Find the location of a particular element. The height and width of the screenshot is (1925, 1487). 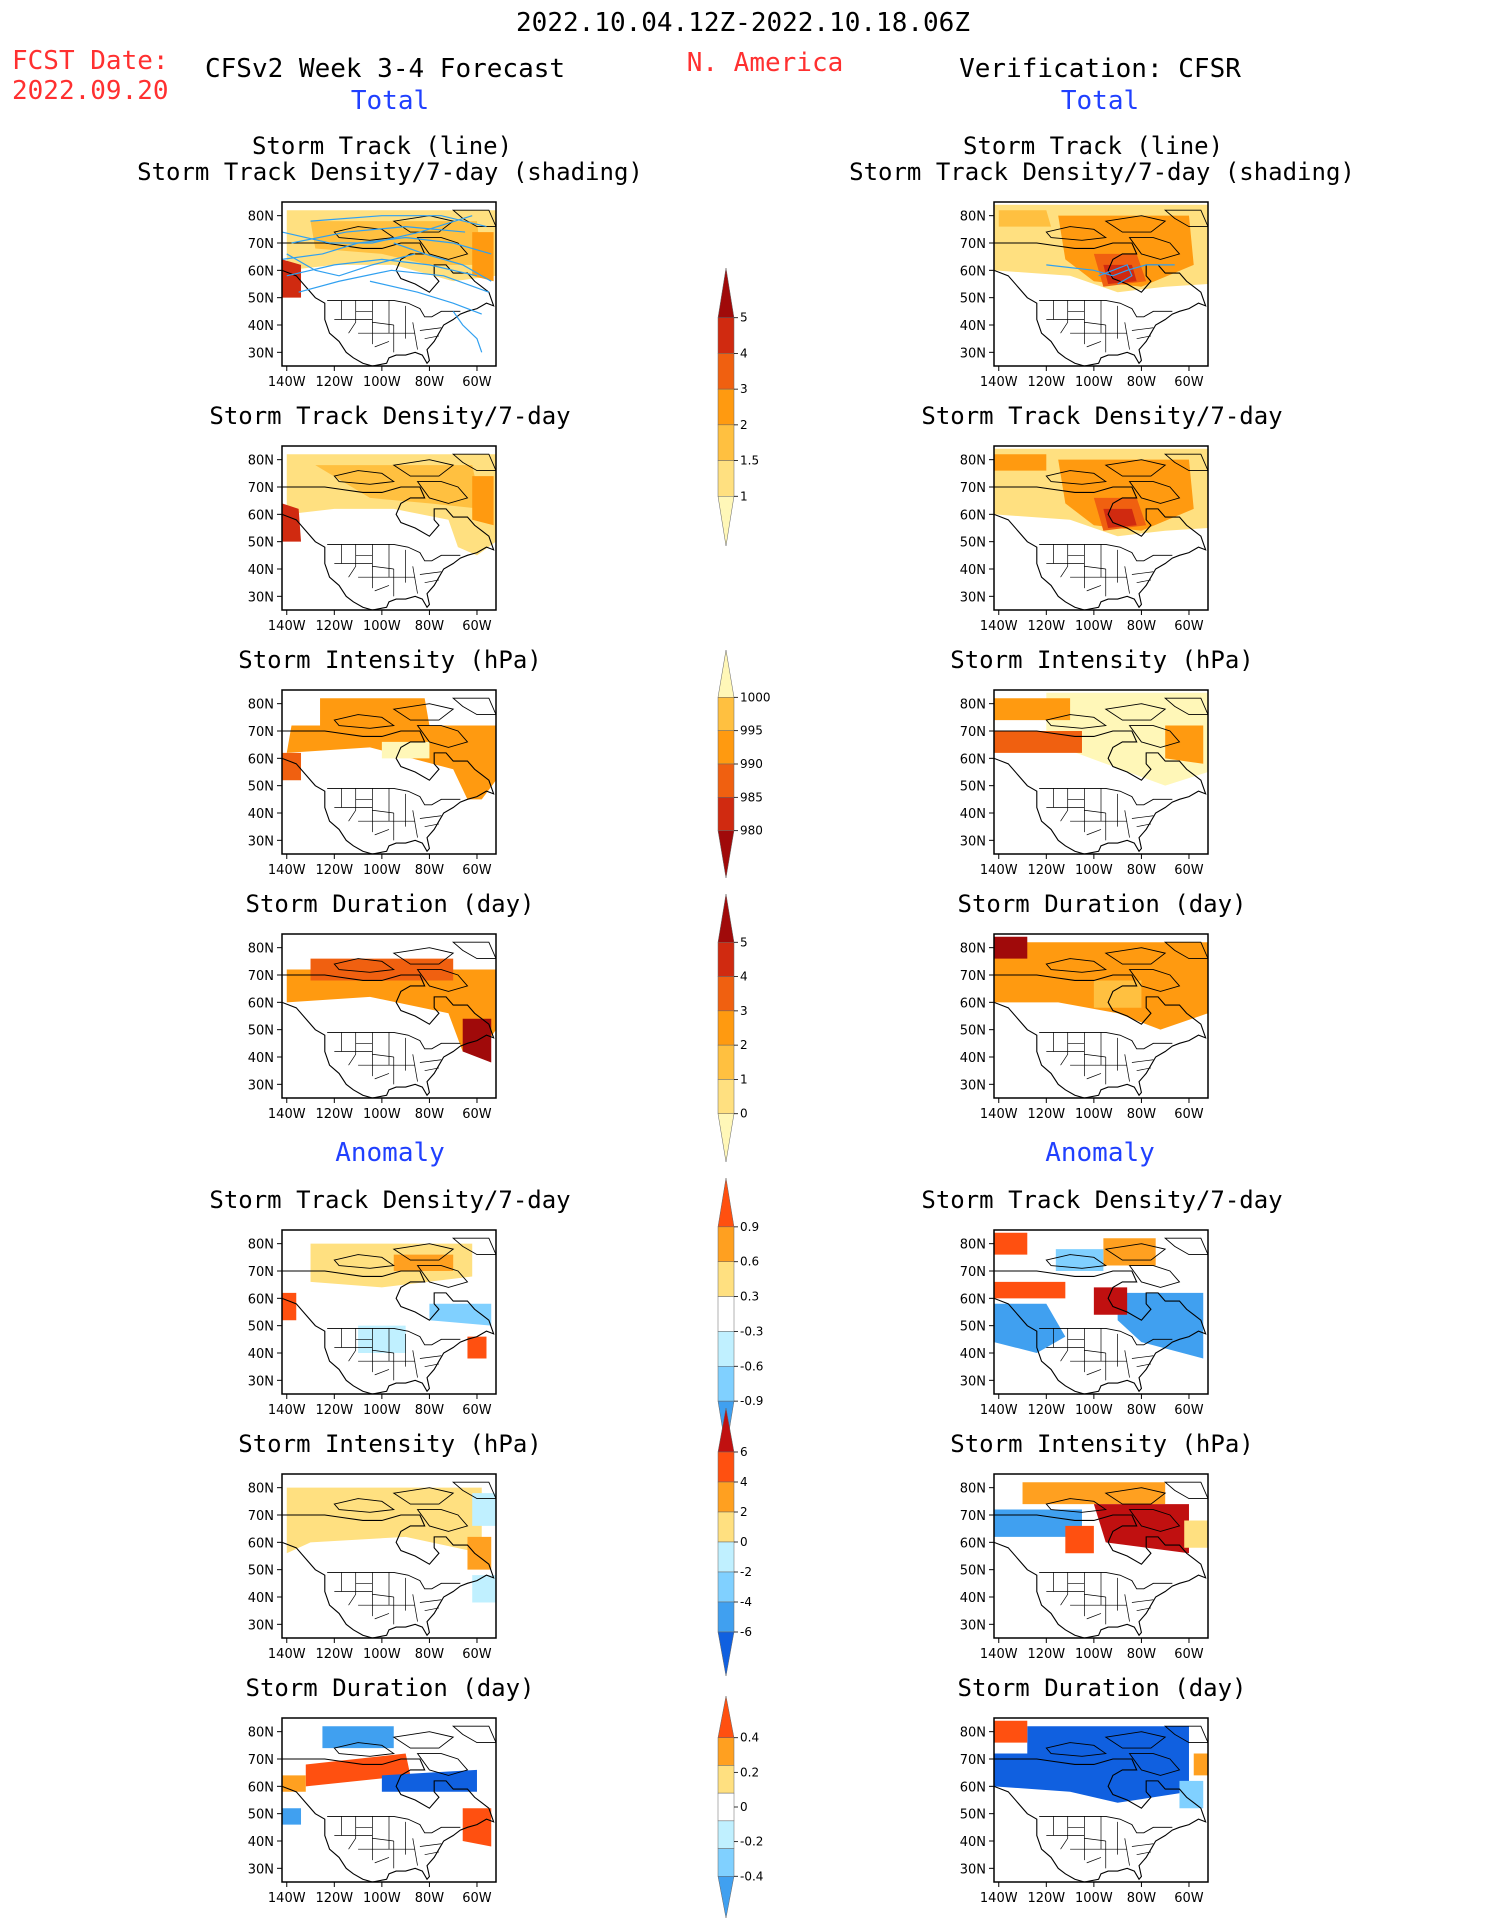

panel-title-intensity-total-left: Storm Intensity (hPa) is located at coordinates (390, 660).